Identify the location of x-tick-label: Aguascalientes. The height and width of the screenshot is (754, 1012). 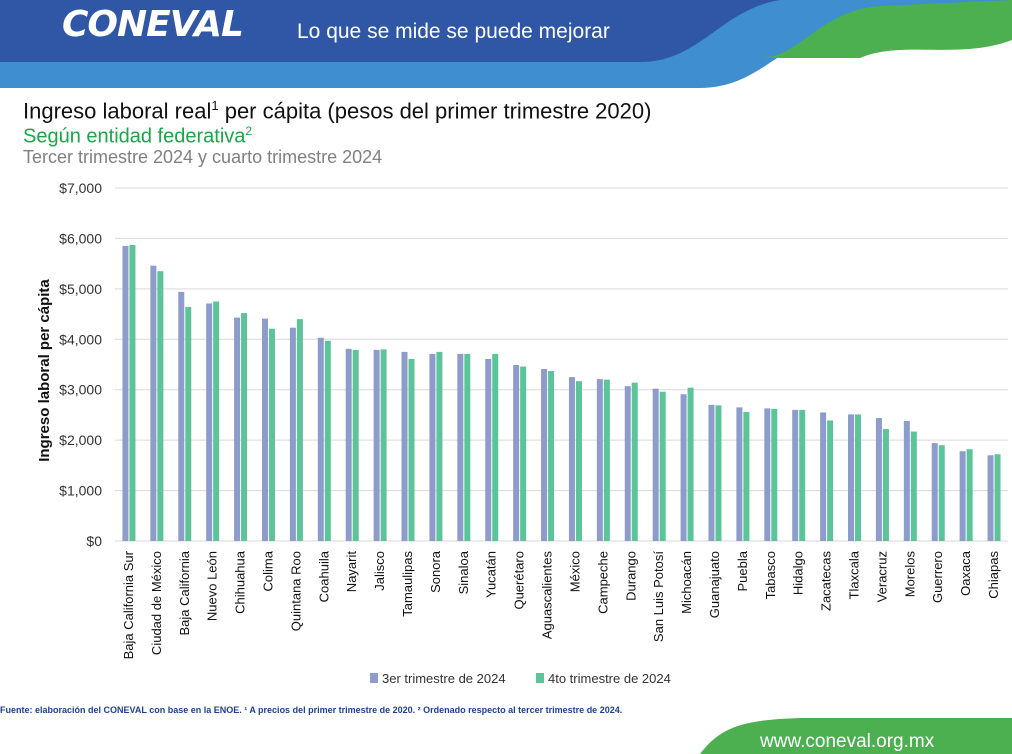
(547, 595).